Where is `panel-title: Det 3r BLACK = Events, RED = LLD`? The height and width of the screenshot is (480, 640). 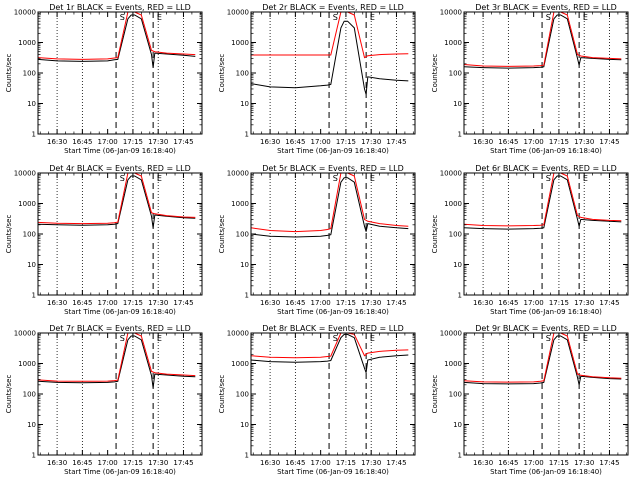
panel-title: Det 3r BLACK = Events, RED = LLD is located at coordinates (546, 7).